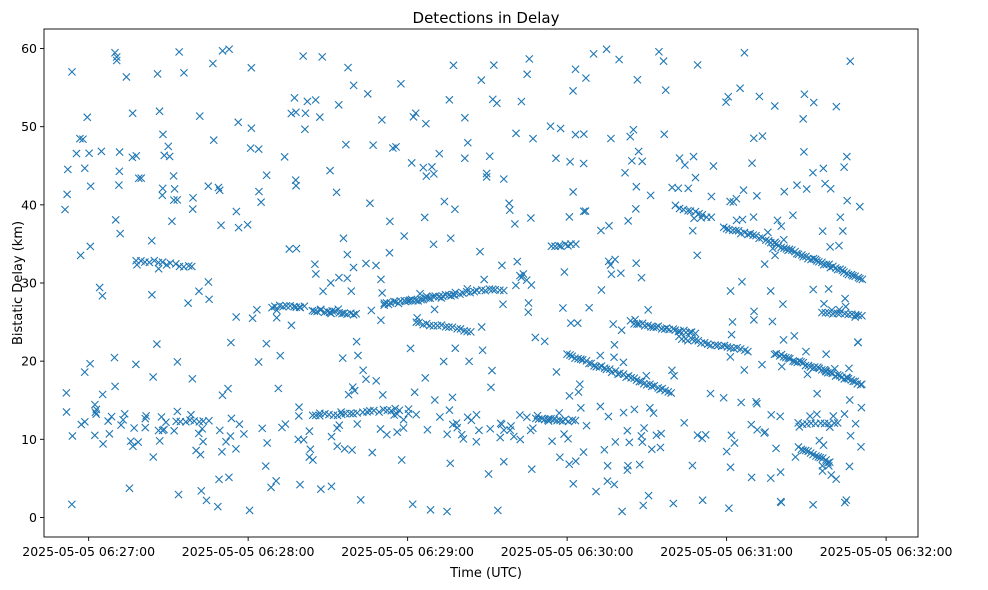 This screenshot has width=988, height=590. What do you see at coordinates (29, 439) in the screenshot?
I see `y-tick-label: 10` at bounding box center [29, 439].